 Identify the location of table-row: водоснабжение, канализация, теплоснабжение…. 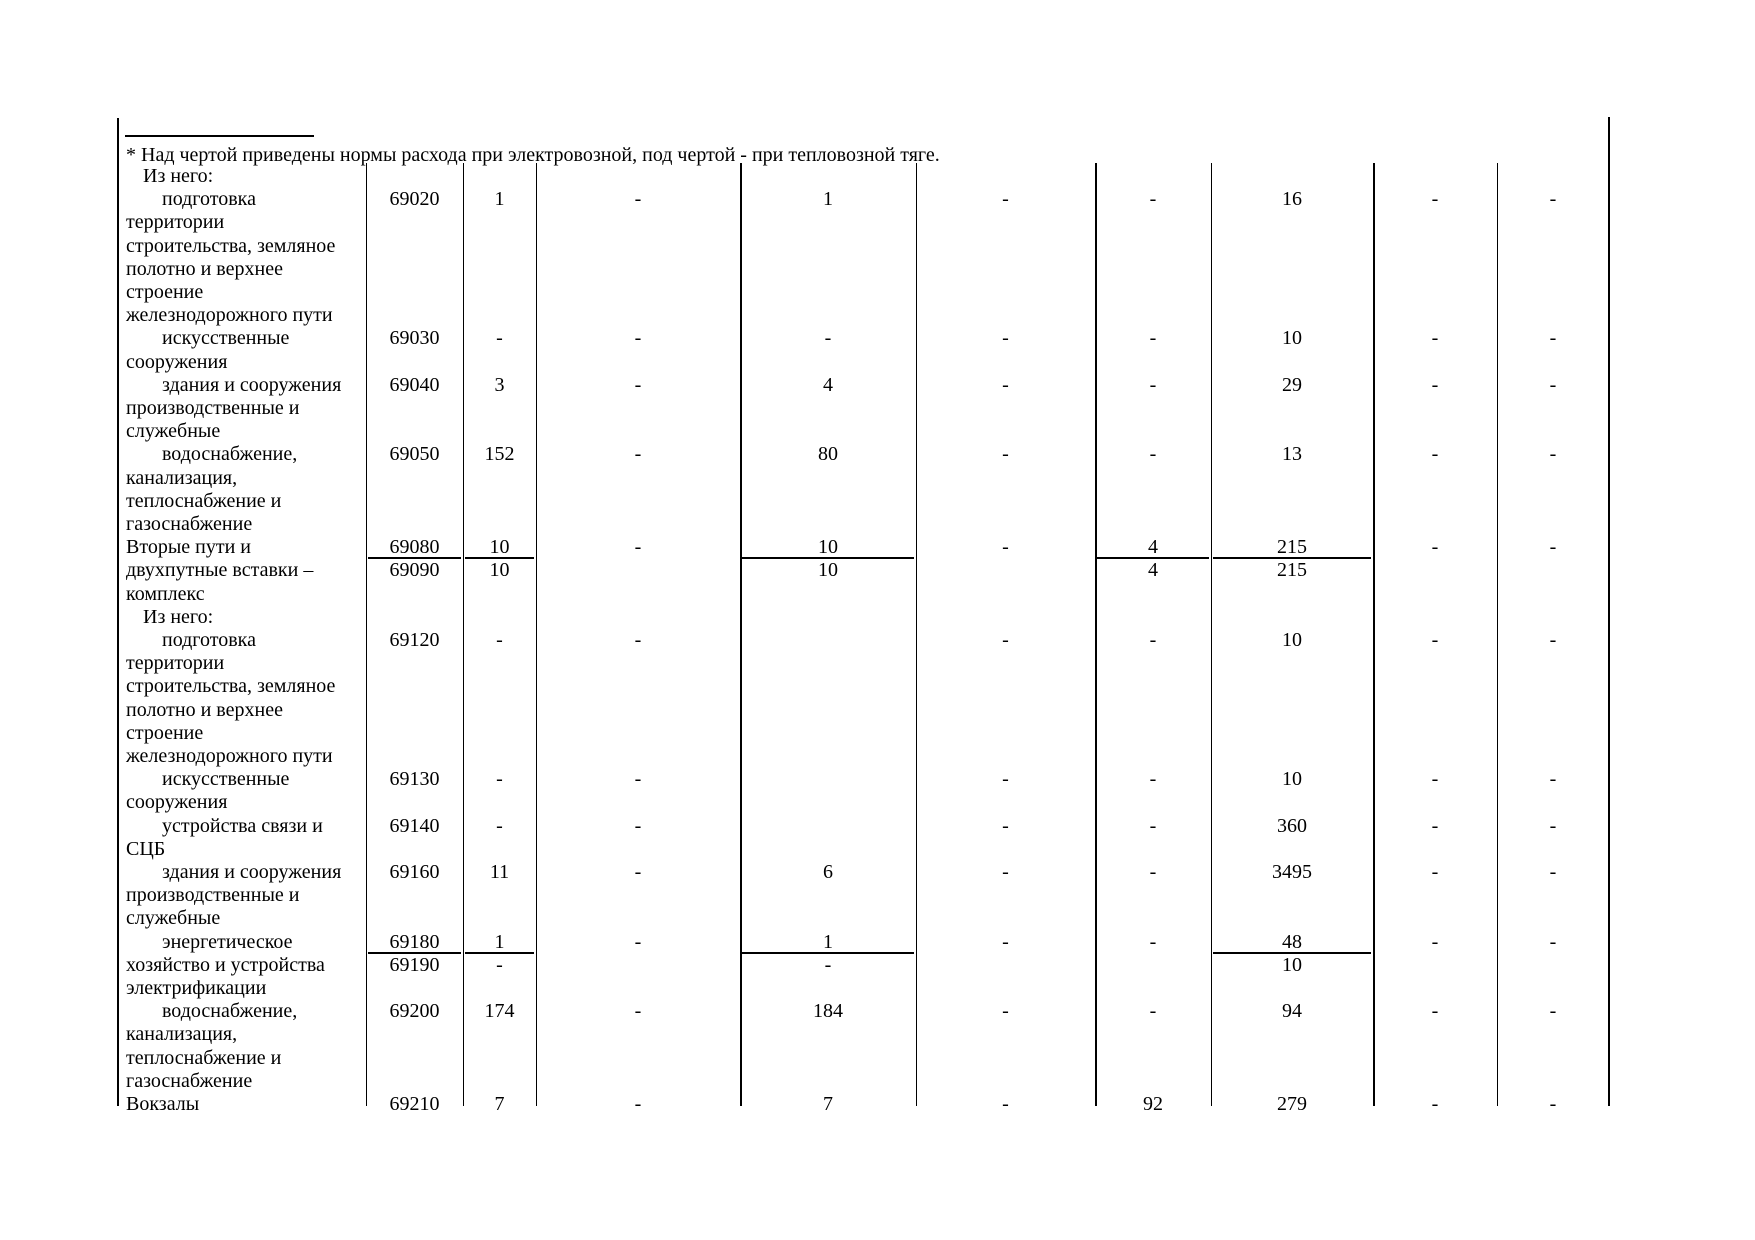
(877, 1046).